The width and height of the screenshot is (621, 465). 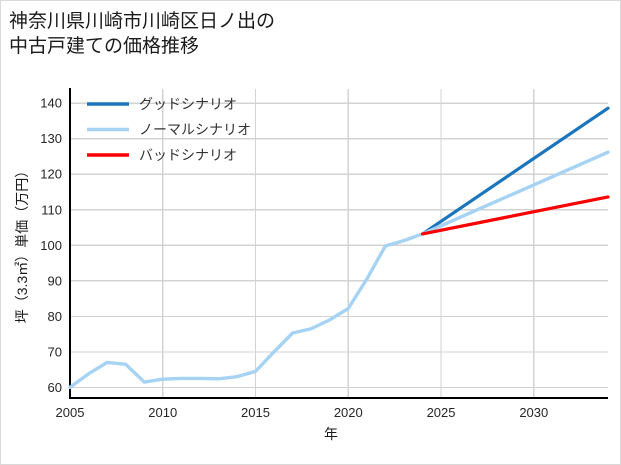 I want to click on legend-label-2: バッドシナリオ, so click(x=188, y=155).